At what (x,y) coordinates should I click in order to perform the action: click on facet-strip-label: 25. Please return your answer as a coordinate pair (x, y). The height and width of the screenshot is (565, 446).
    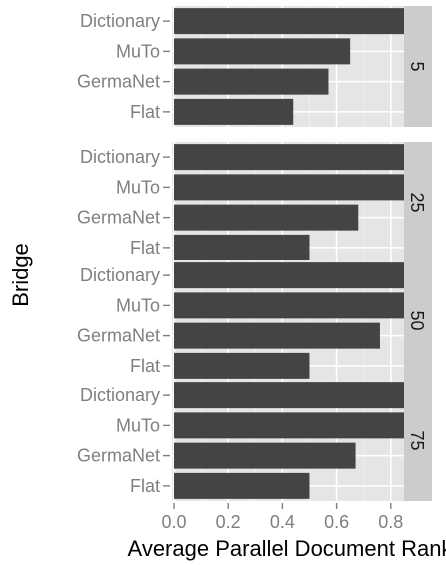
    Looking at the image, I should click on (417, 202).